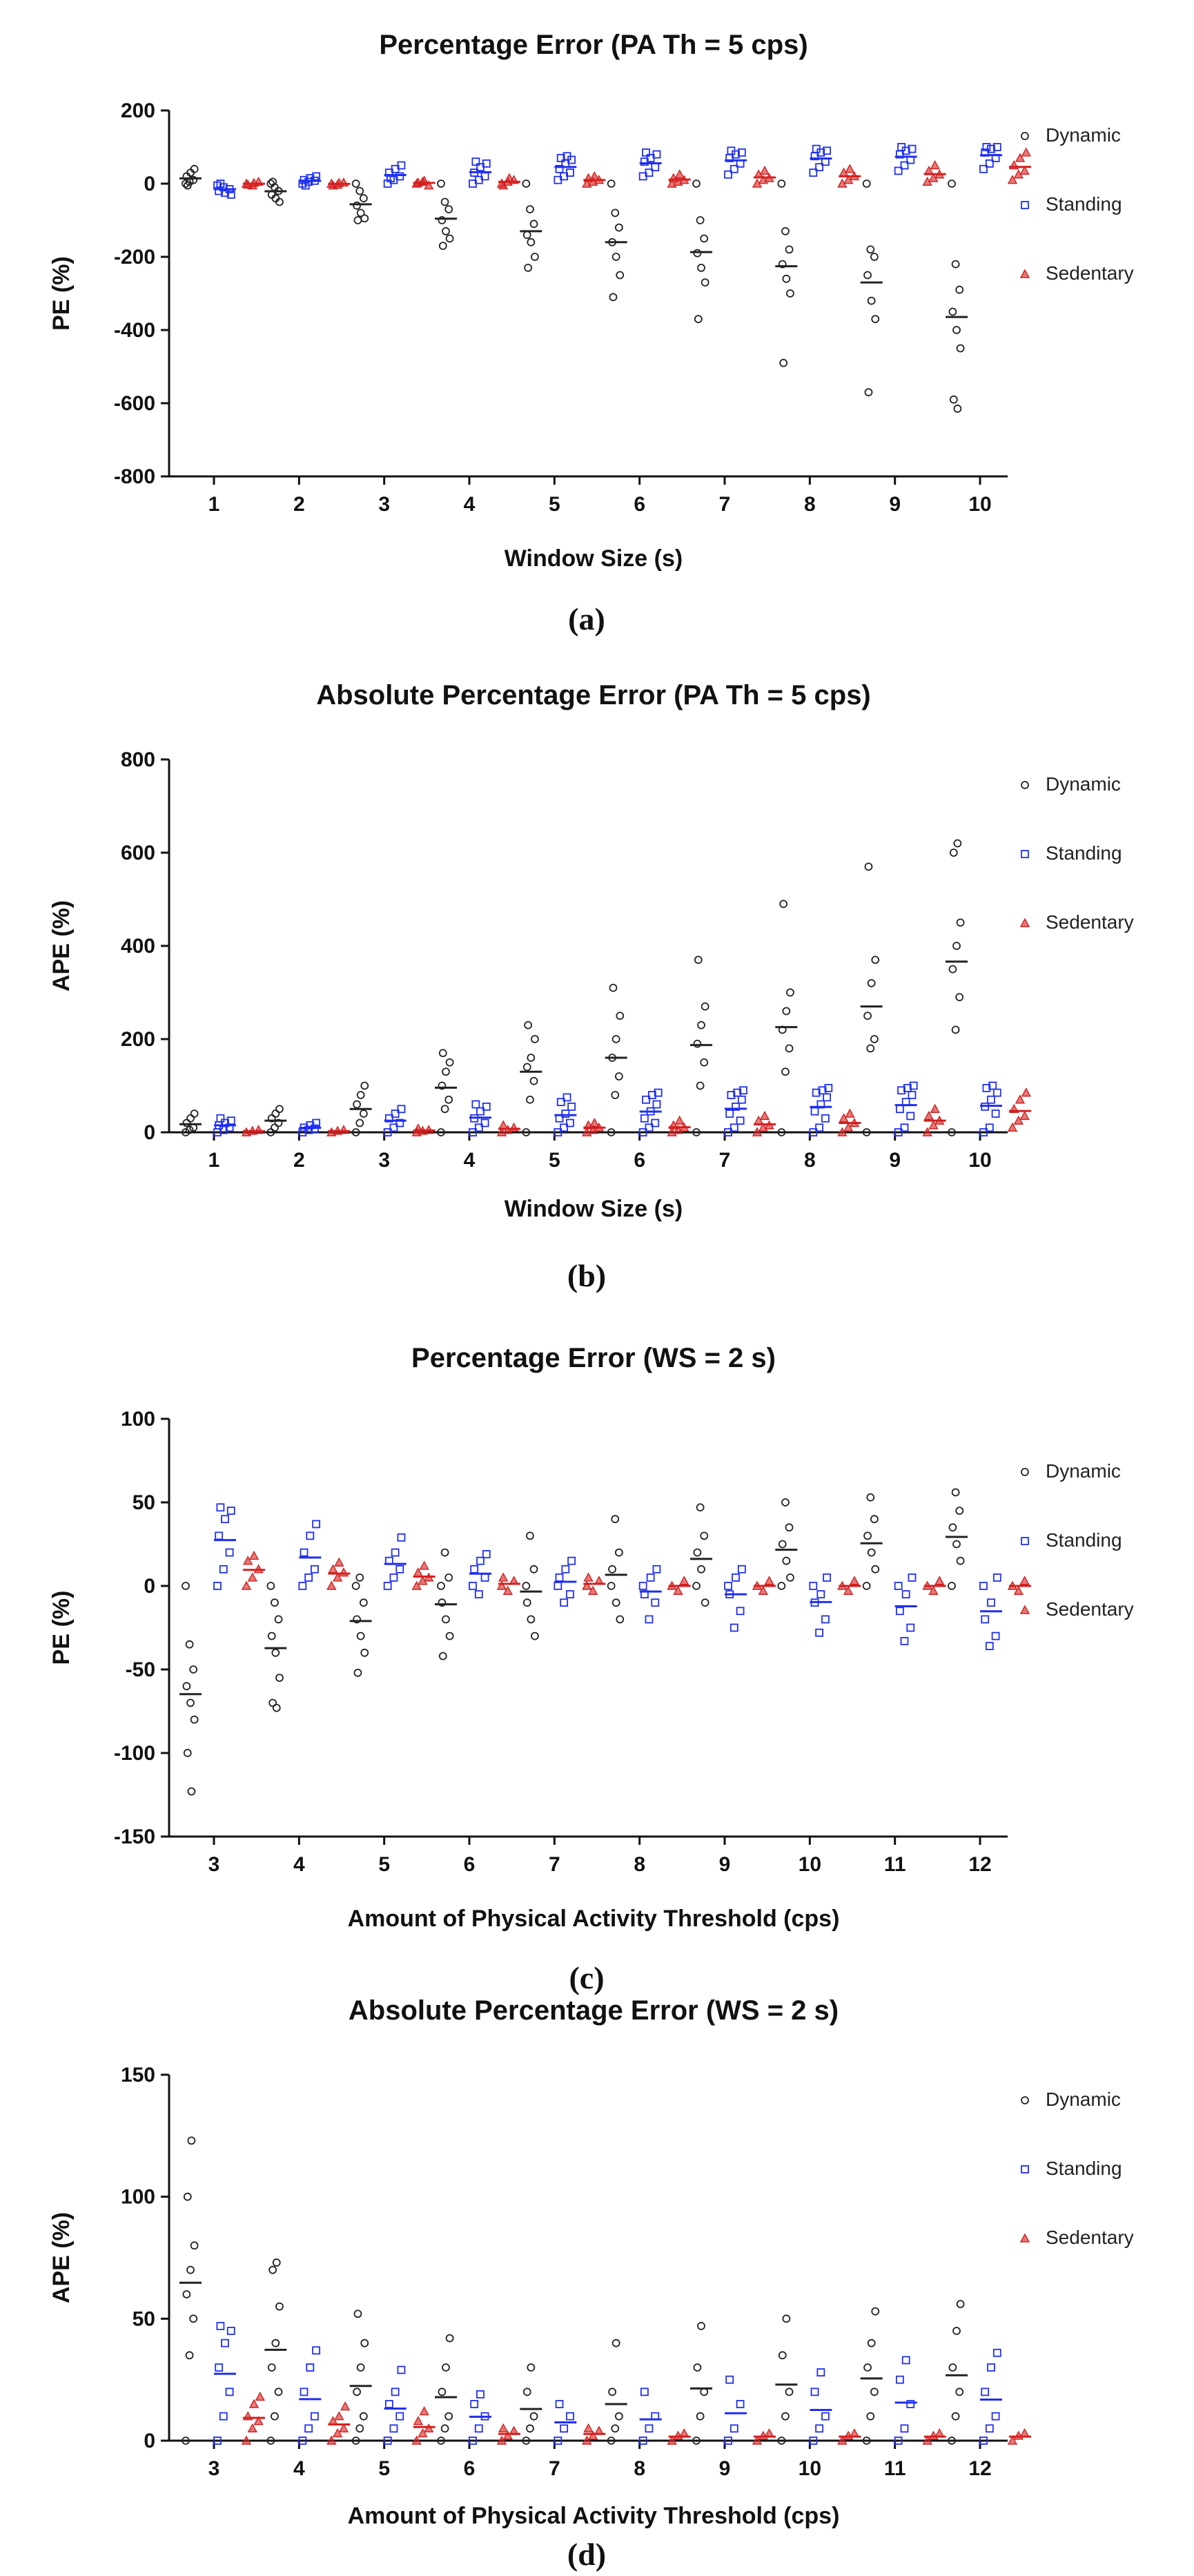 The height and width of the screenshot is (2576, 1194). Describe the element at coordinates (150, 1133) in the screenshot. I see `y-tick-label: 0` at that location.